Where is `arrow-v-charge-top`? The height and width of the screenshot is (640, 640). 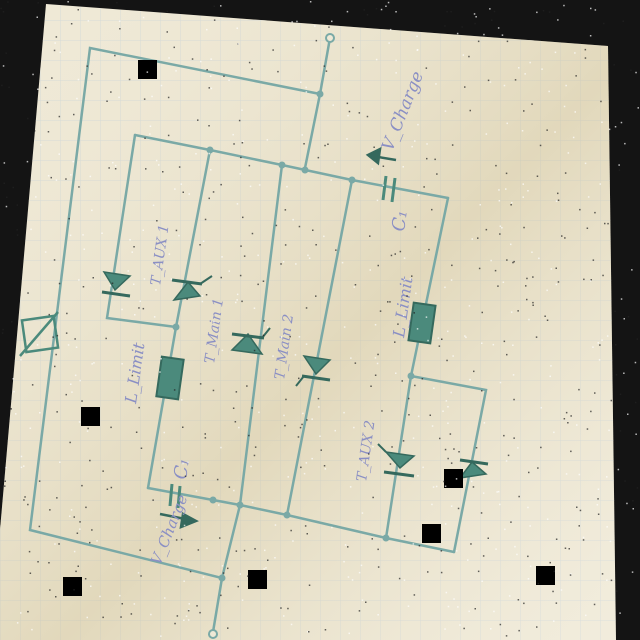 arrow-v-charge-top is located at coordinates (381, 156).